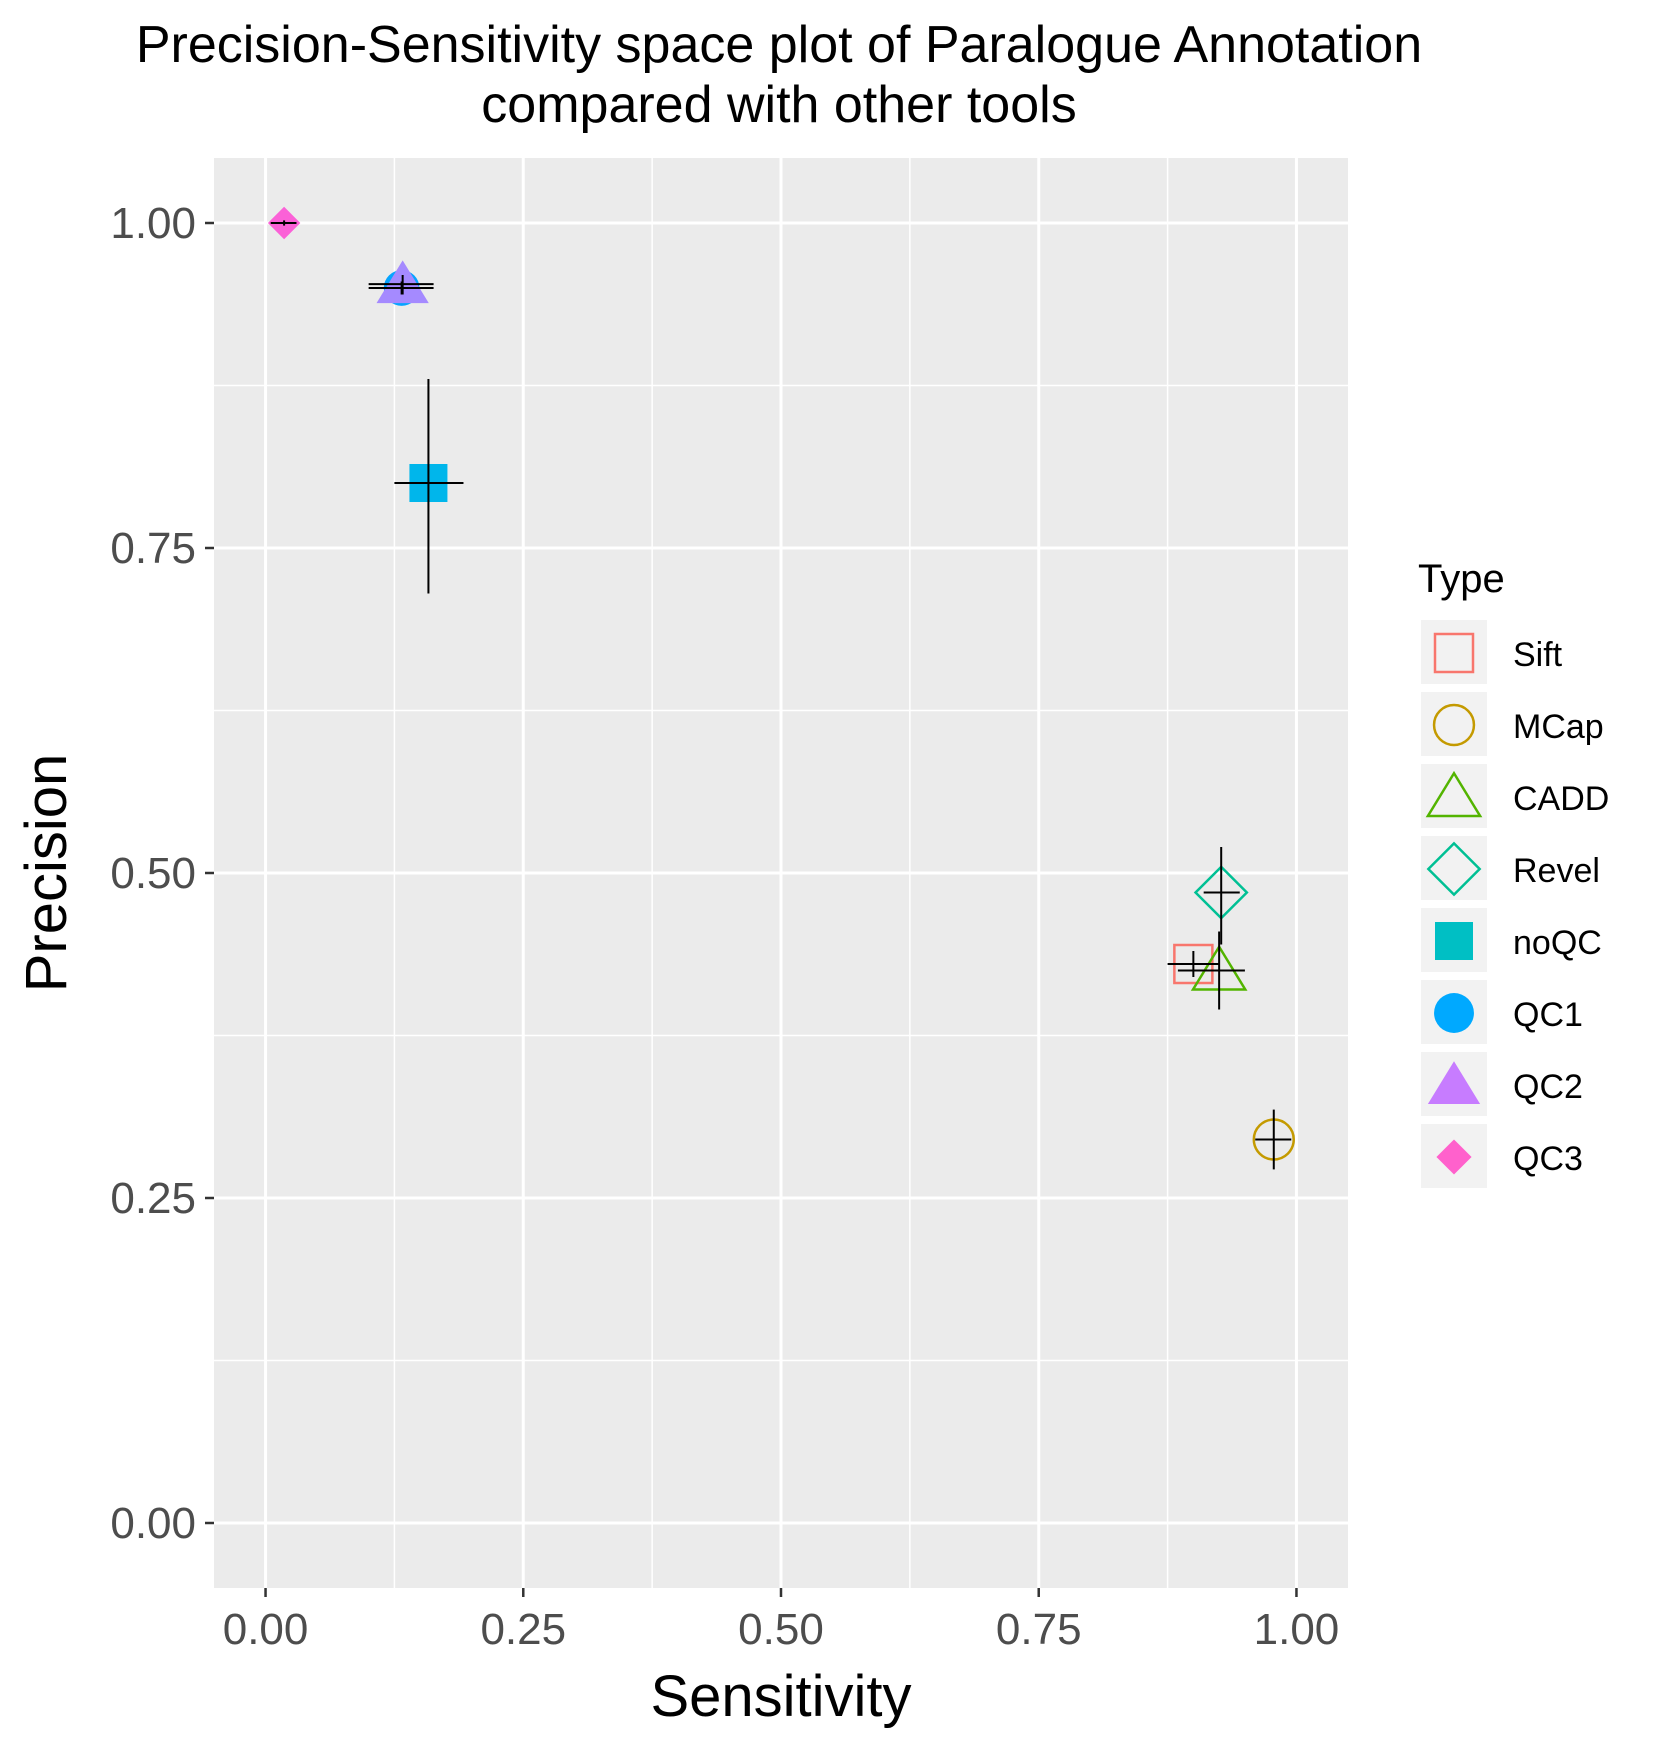  Describe the element at coordinates (781, 1629) in the screenshot. I see `x-tick-label: 0.50` at that location.